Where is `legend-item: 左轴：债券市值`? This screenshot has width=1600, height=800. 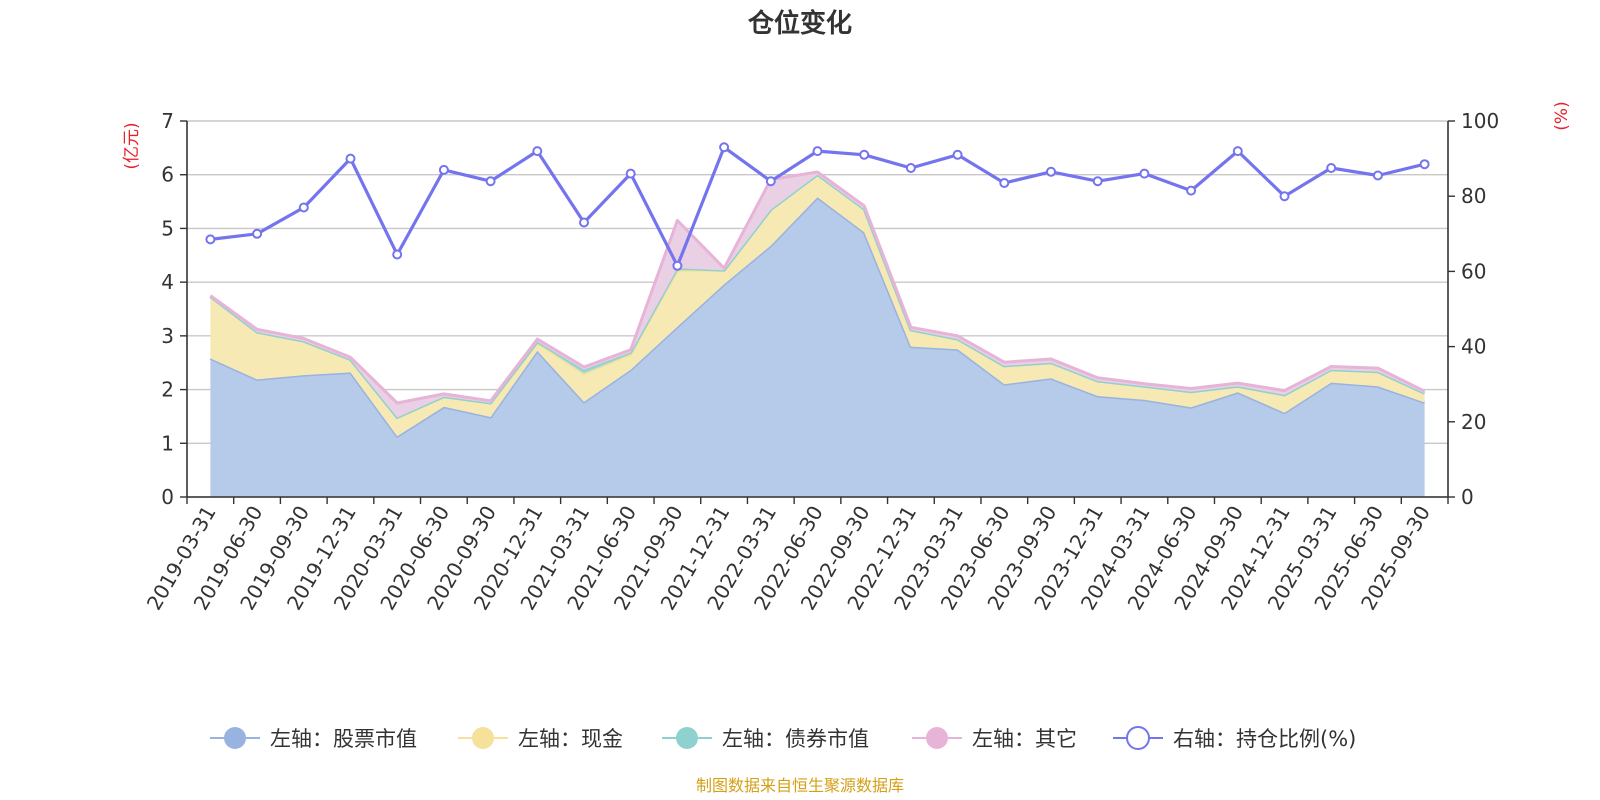
legend-item: 左轴：债券市值 is located at coordinates (765, 739).